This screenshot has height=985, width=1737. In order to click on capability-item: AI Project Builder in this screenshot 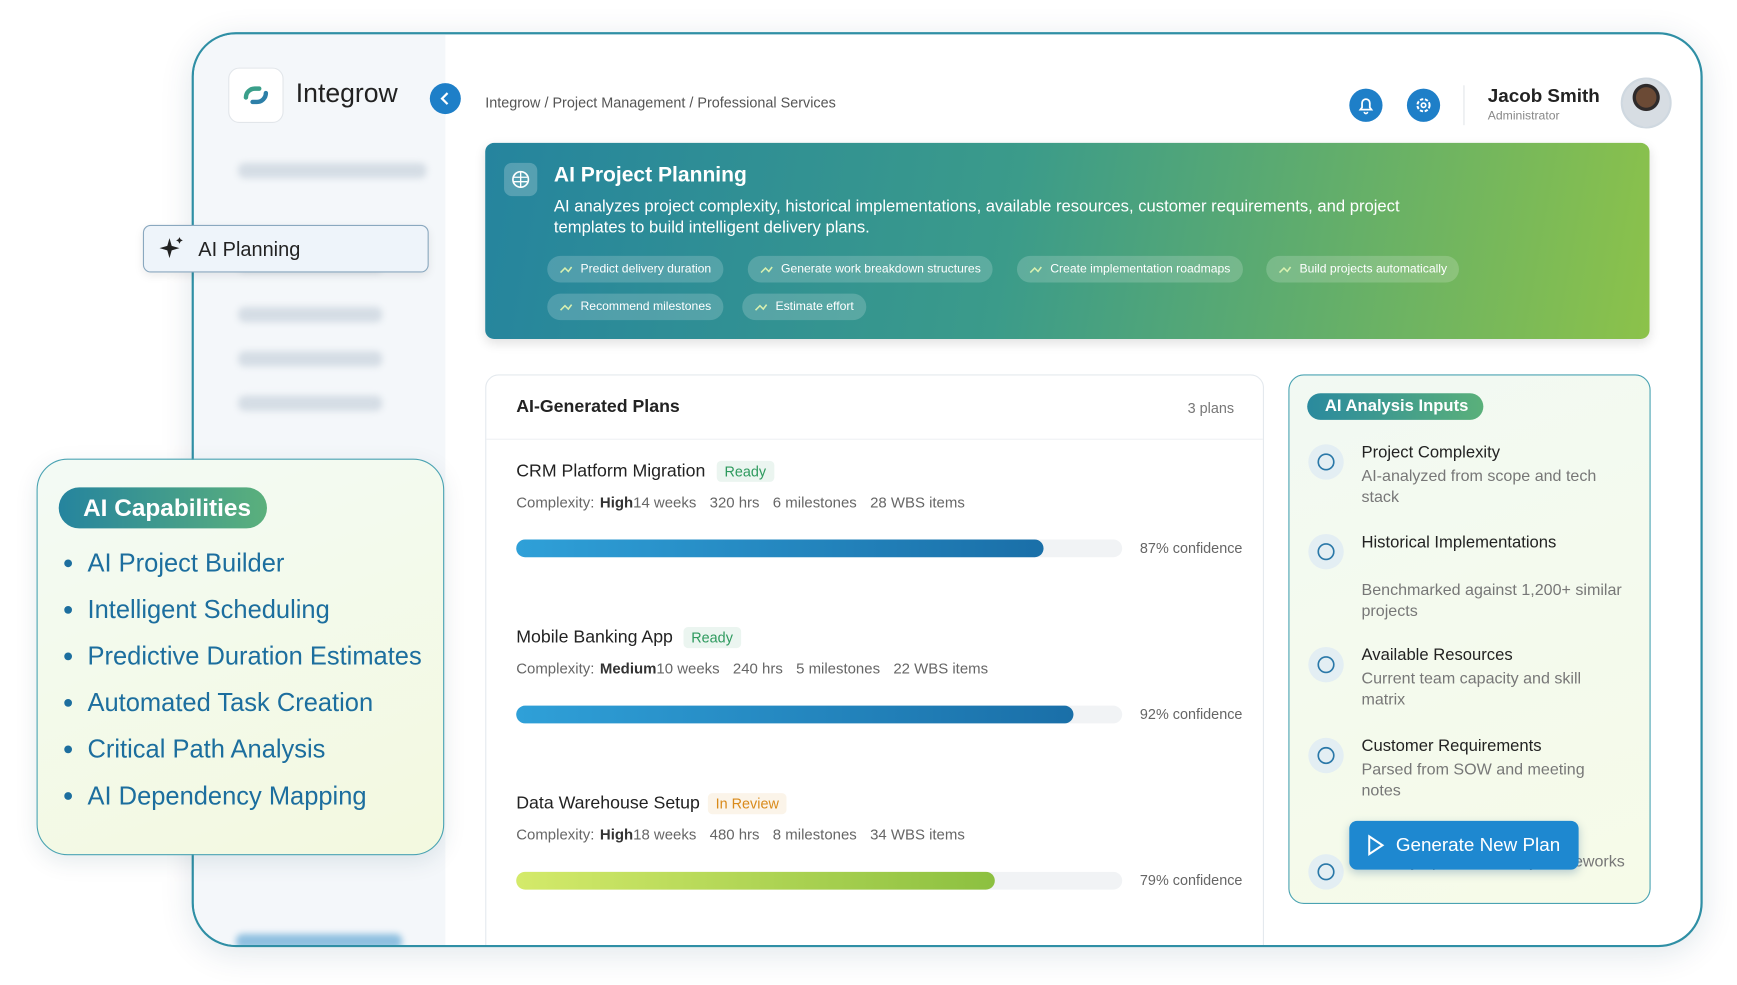, I will do `click(255, 563)`.